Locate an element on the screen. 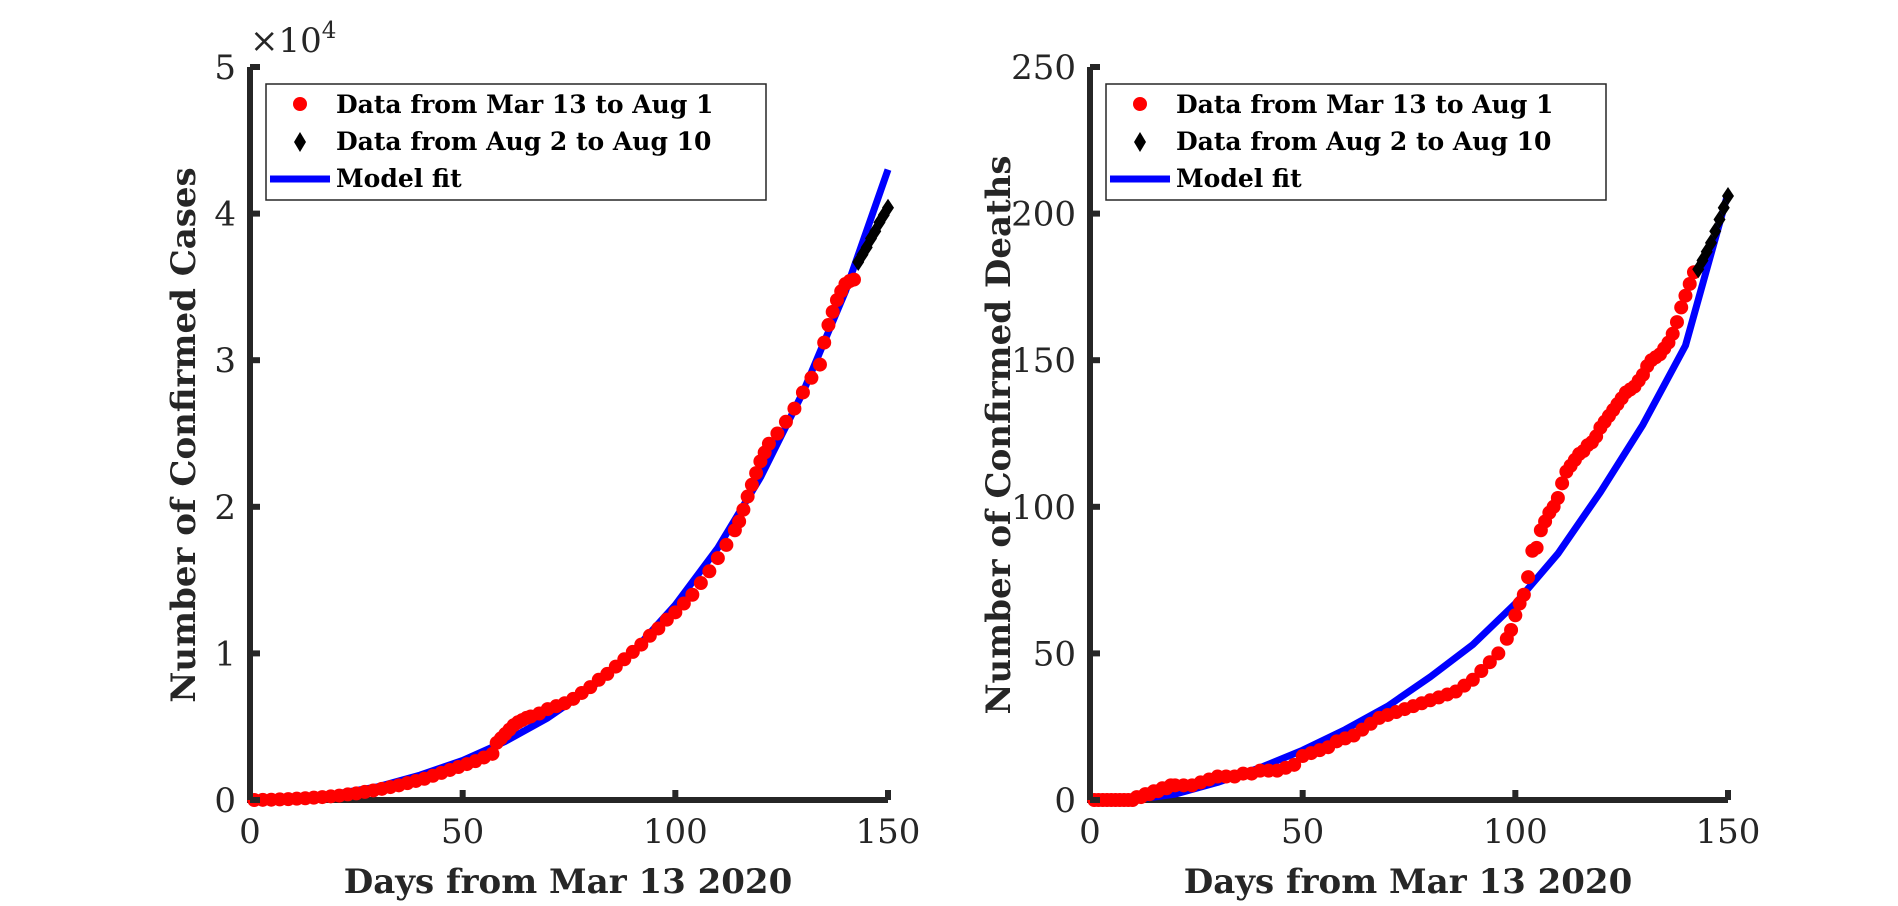 This screenshot has height=906, width=1898. deaths-x-tick-label: 100 is located at coordinates (1515, 832).